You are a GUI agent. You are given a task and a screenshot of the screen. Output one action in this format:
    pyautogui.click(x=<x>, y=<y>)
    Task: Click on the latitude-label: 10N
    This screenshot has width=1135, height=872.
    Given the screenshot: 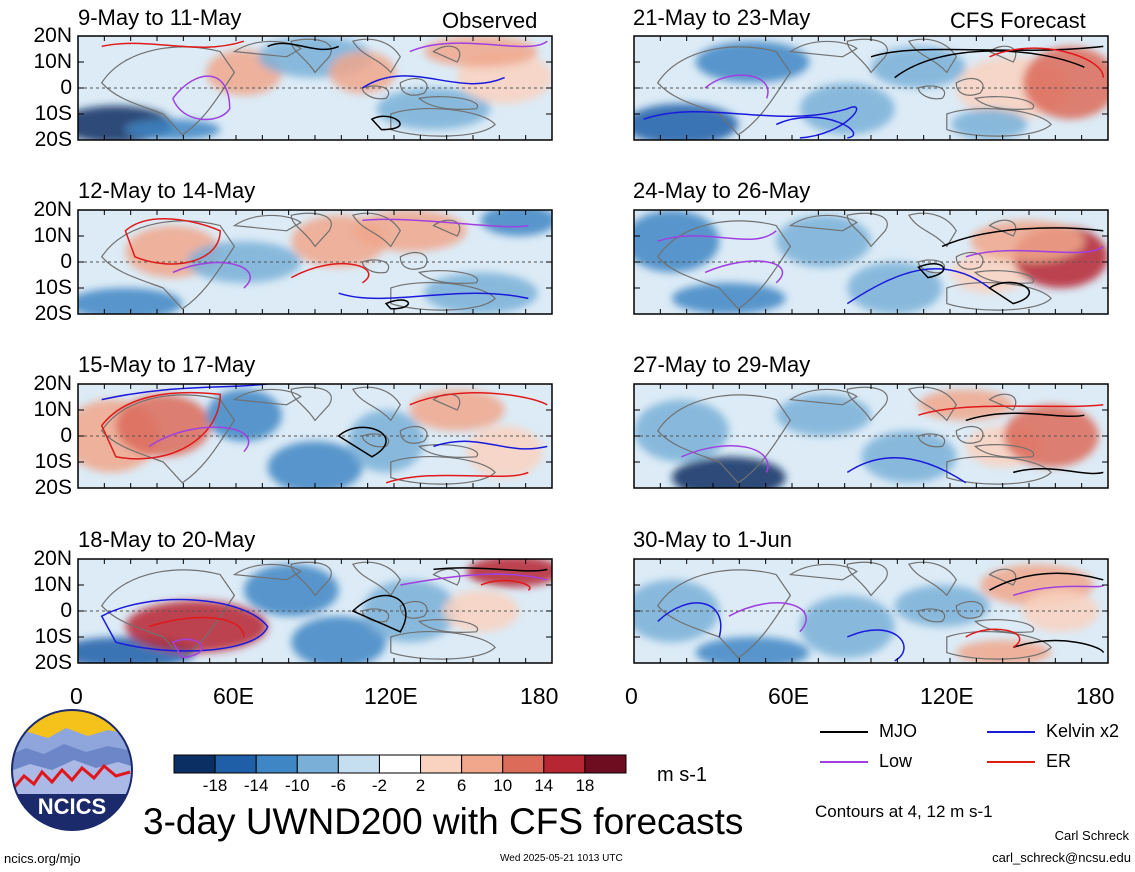 What is the action you would take?
    pyautogui.click(x=52, y=584)
    